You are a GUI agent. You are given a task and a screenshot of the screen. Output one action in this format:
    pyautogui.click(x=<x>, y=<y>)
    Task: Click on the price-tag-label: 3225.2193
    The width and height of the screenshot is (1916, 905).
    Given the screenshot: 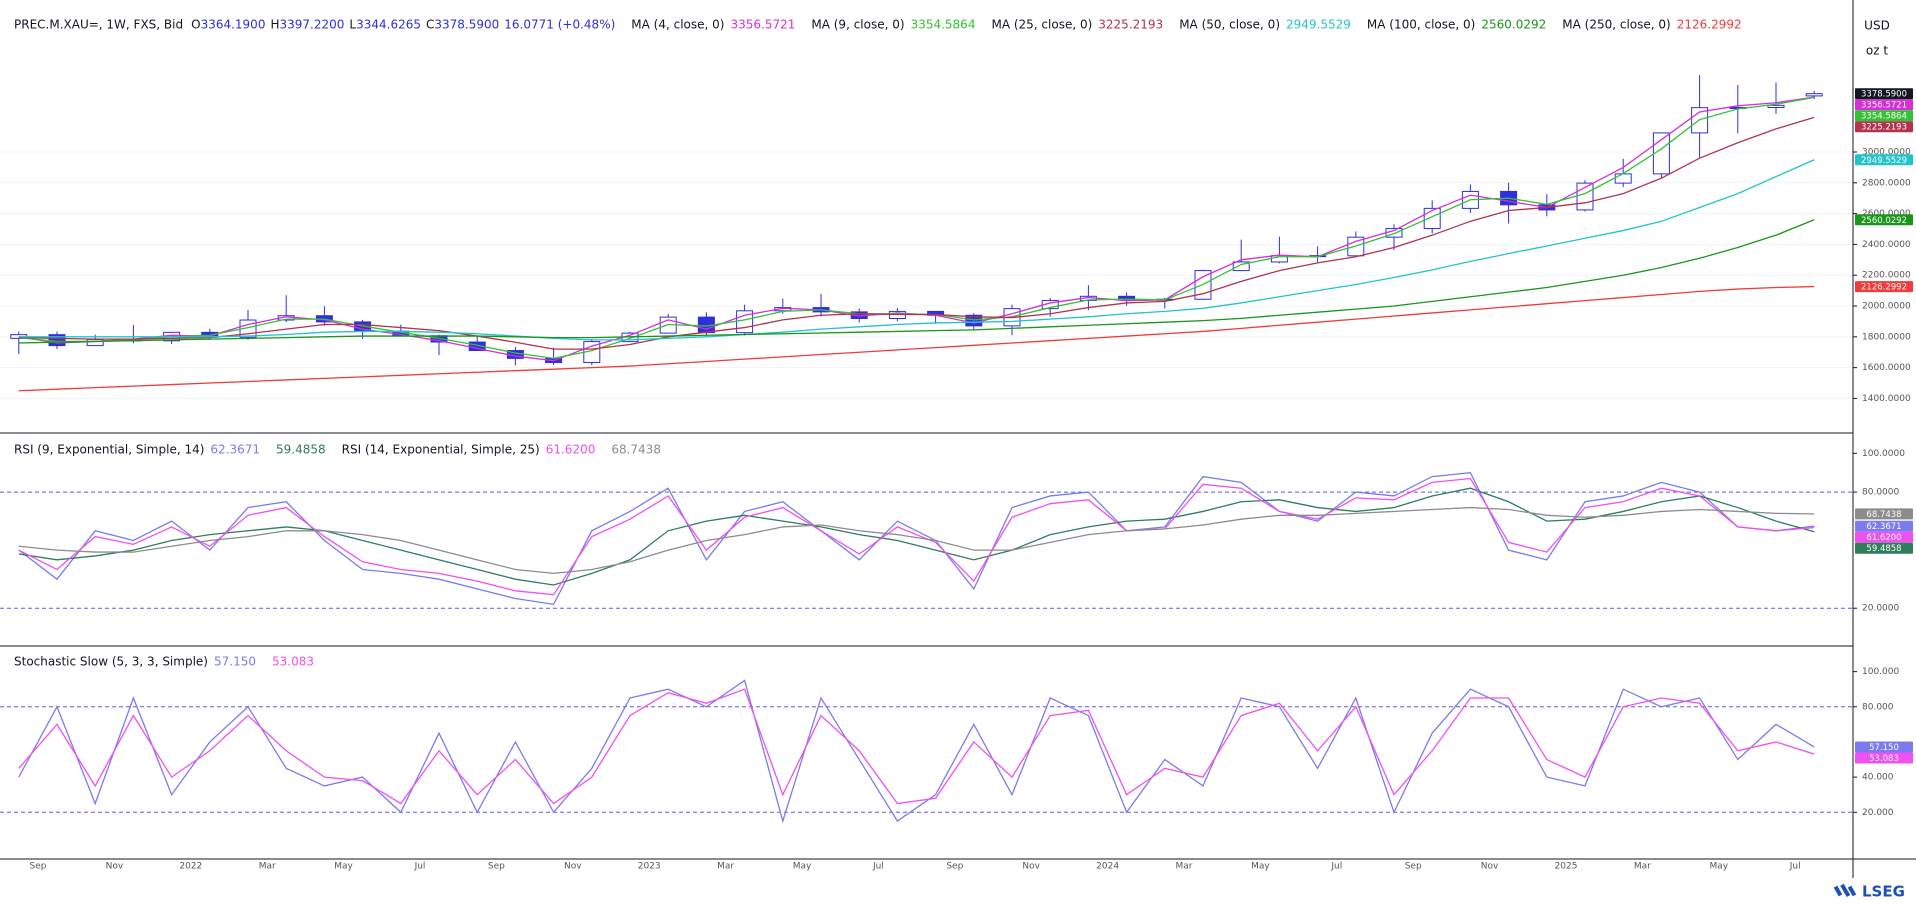 What is the action you would take?
    pyautogui.click(x=1884, y=128)
    